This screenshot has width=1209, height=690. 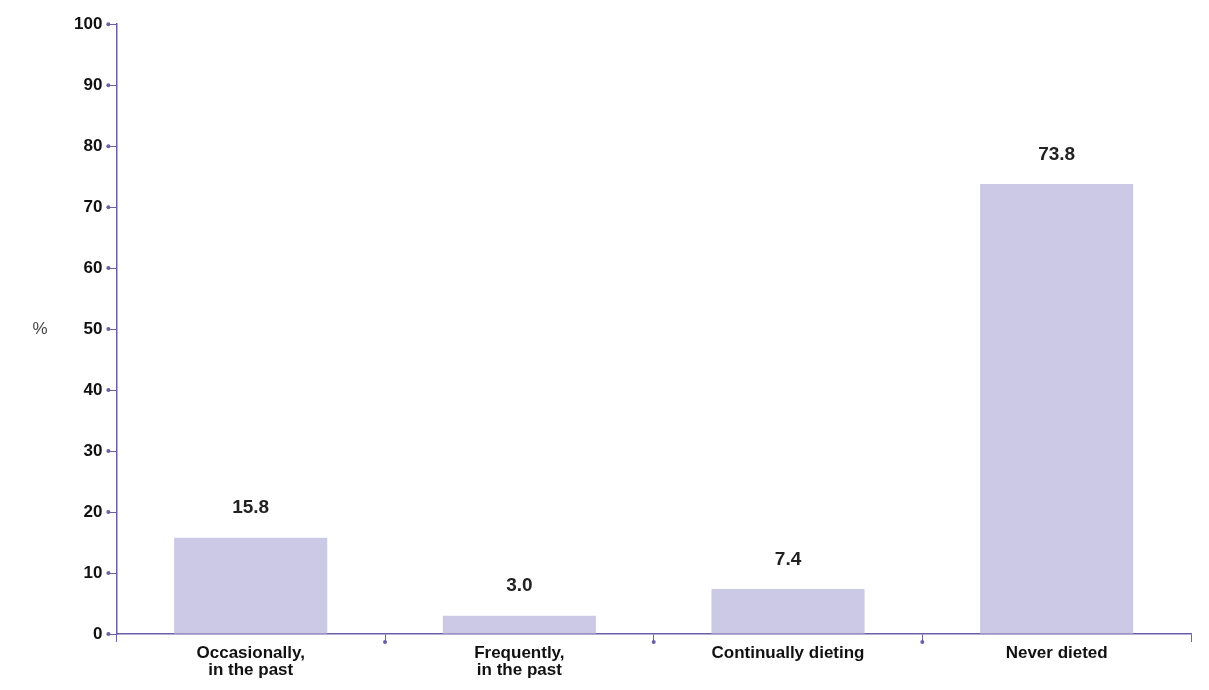 I want to click on x-tick-label: Occasionally, in the past, so click(x=250, y=661).